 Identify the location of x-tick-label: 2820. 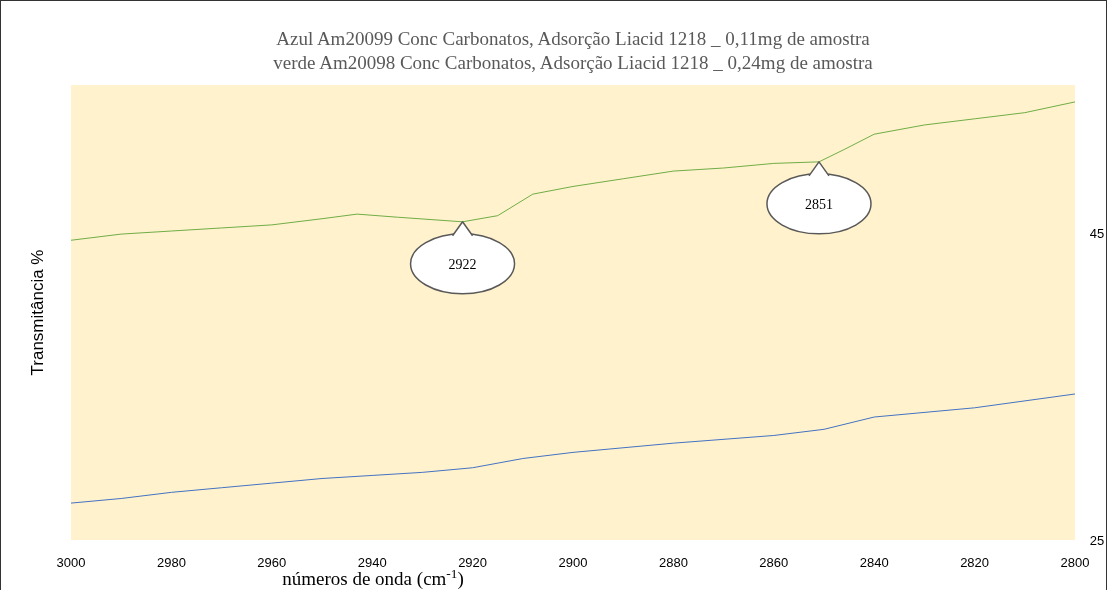
(975, 562).